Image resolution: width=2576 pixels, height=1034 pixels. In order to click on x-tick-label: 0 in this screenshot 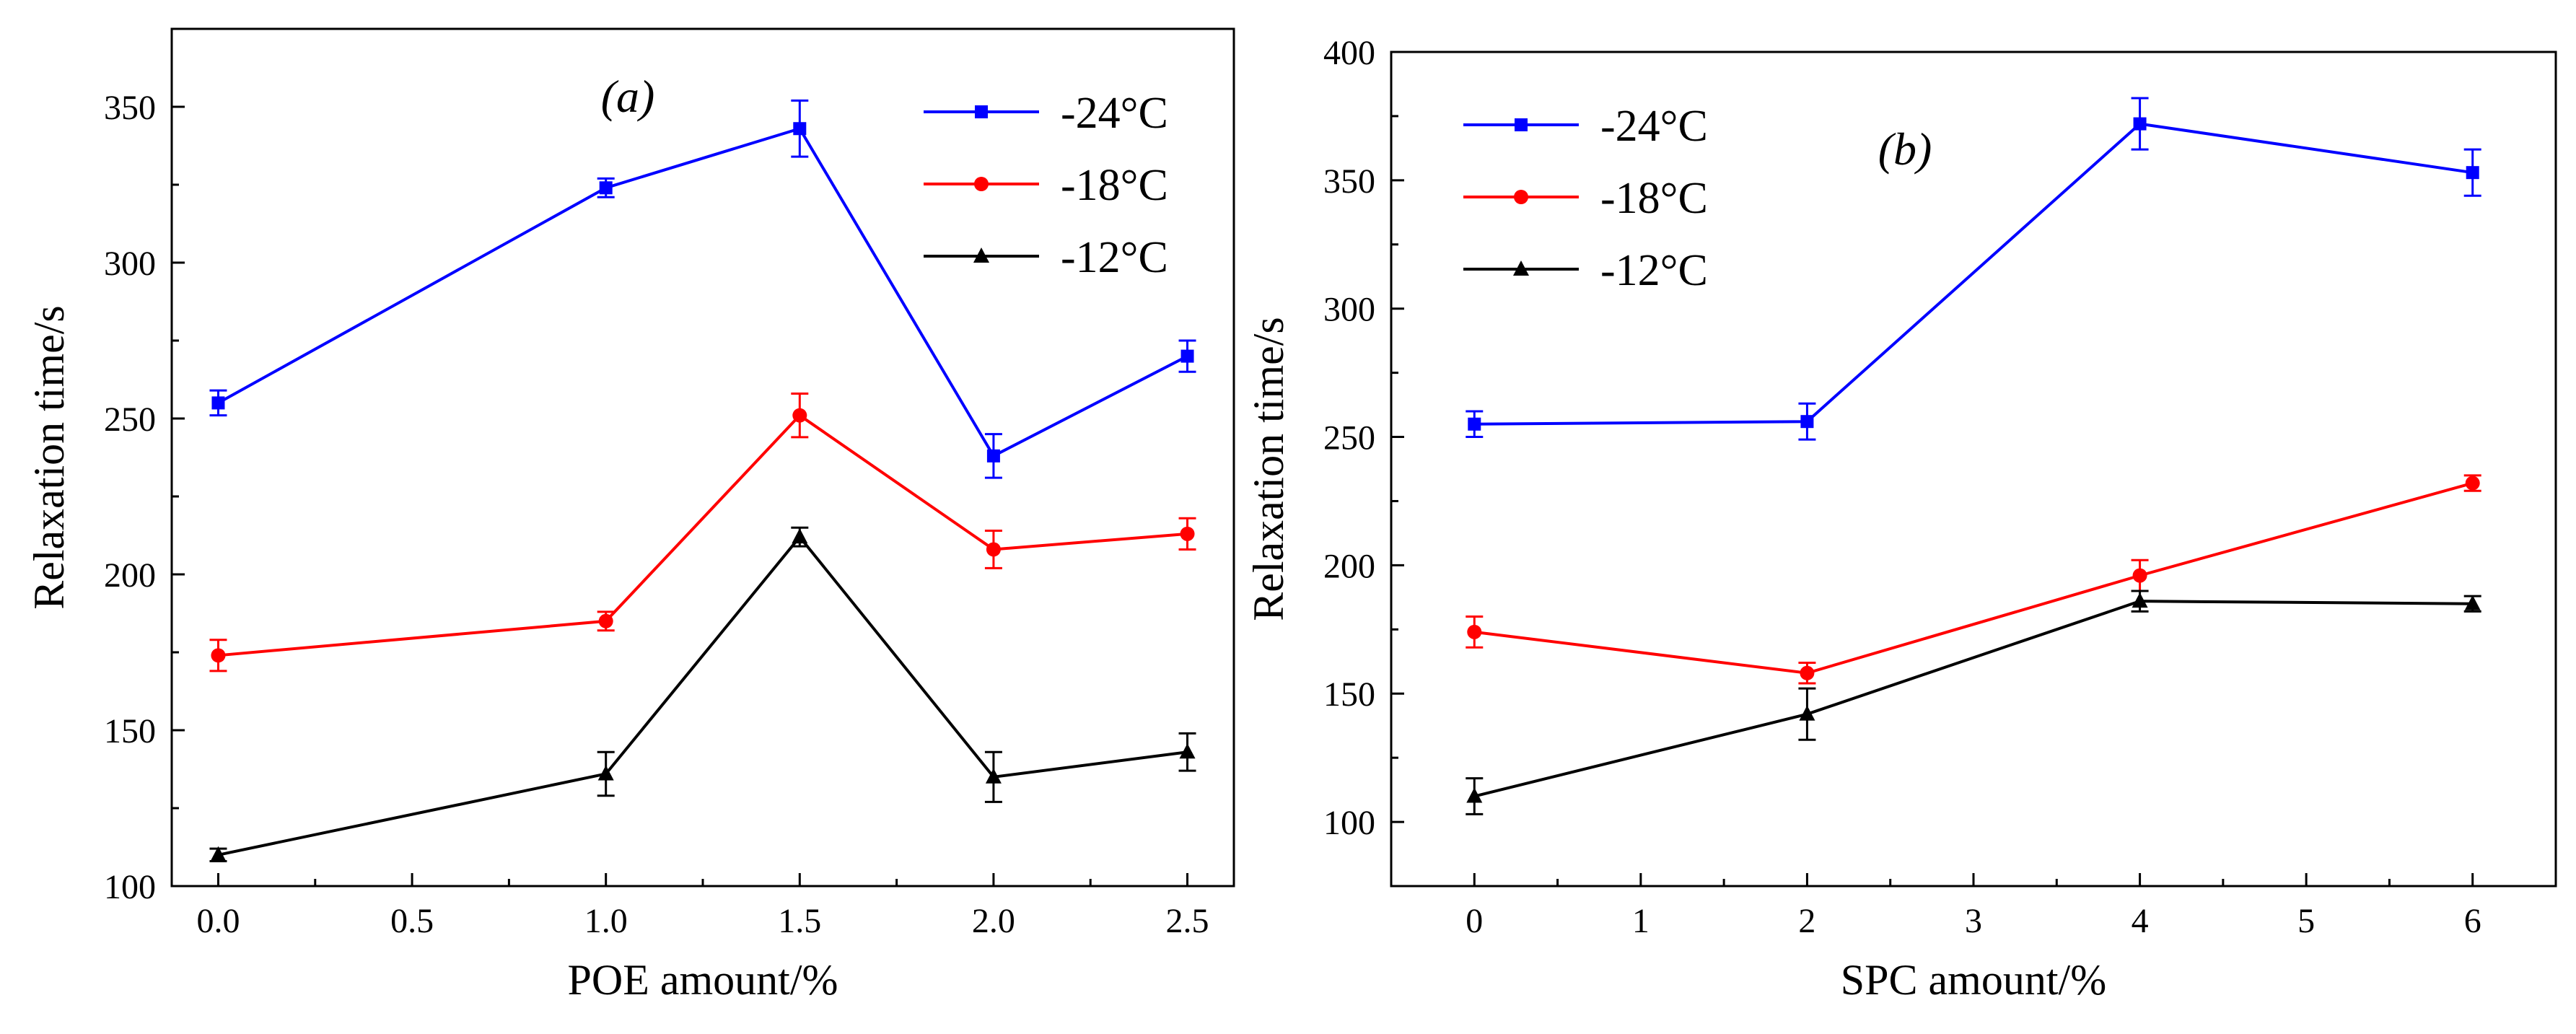, I will do `click(1474, 921)`.